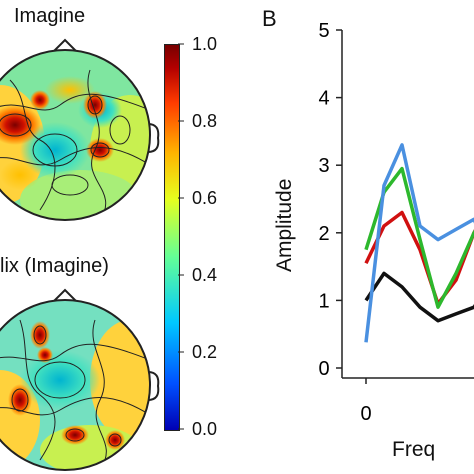 This screenshot has height=474, width=474. Describe the element at coordinates (365, 414) in the screenshot. I see `x-tick-label: 0` at that location.